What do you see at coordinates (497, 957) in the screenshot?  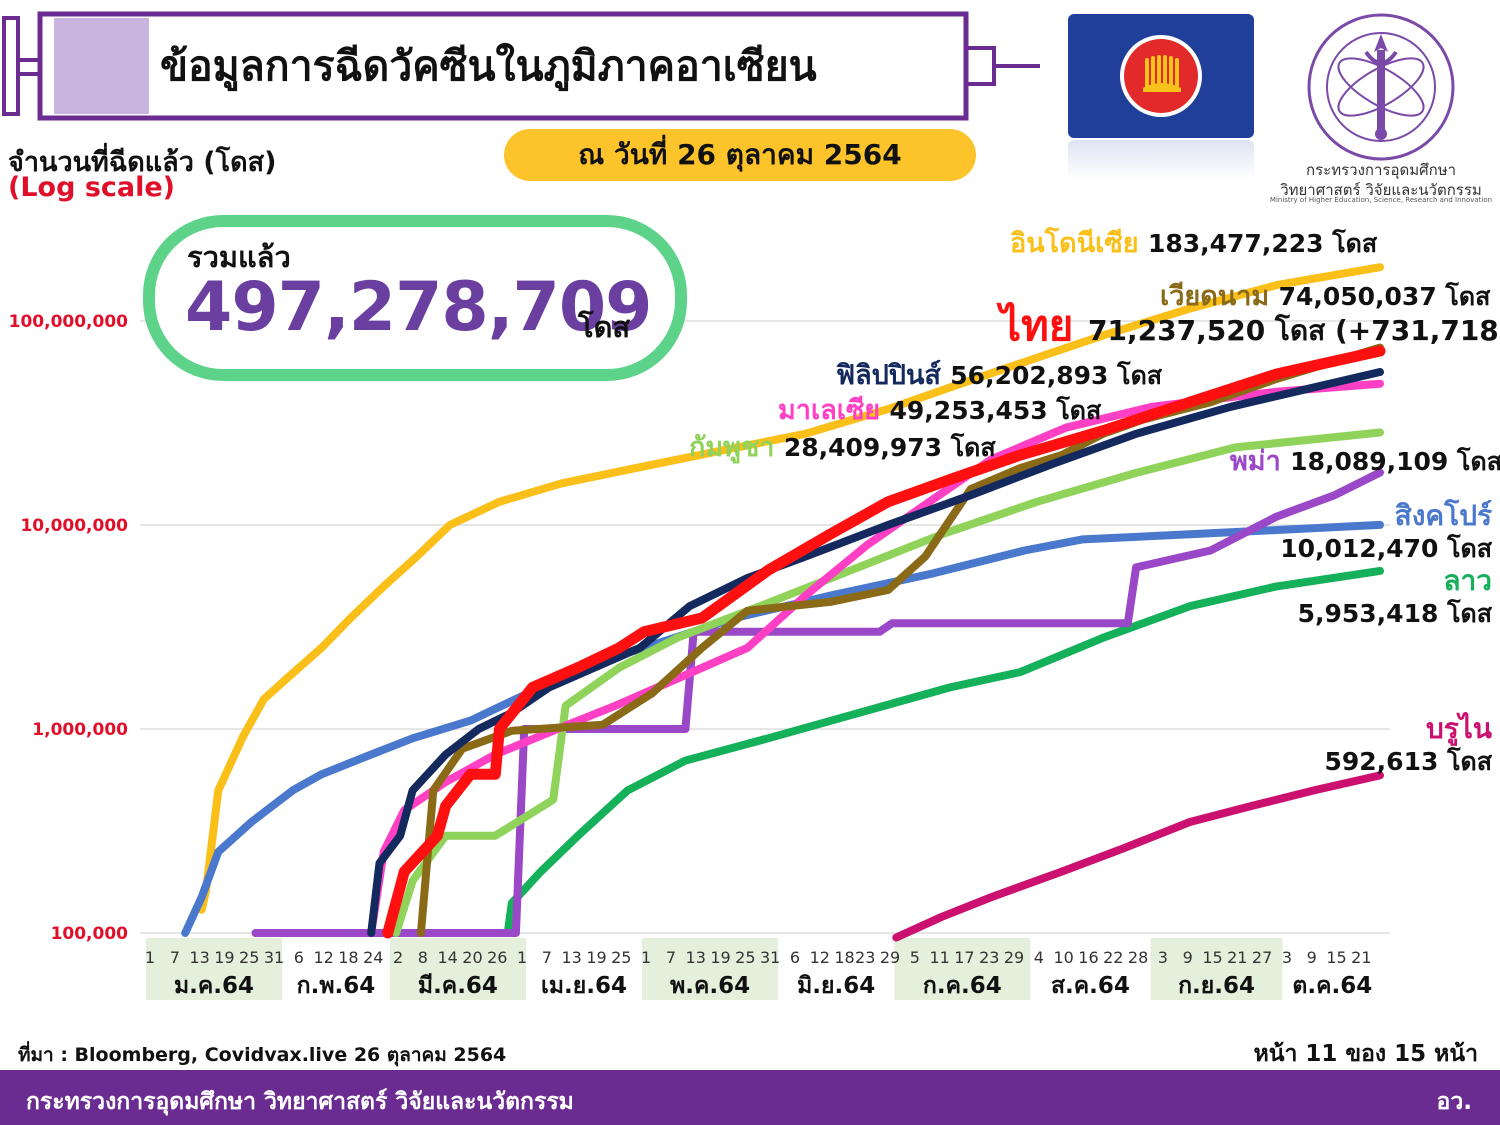 I see `x-tick-label: 26` at bounding box center [497, 957].